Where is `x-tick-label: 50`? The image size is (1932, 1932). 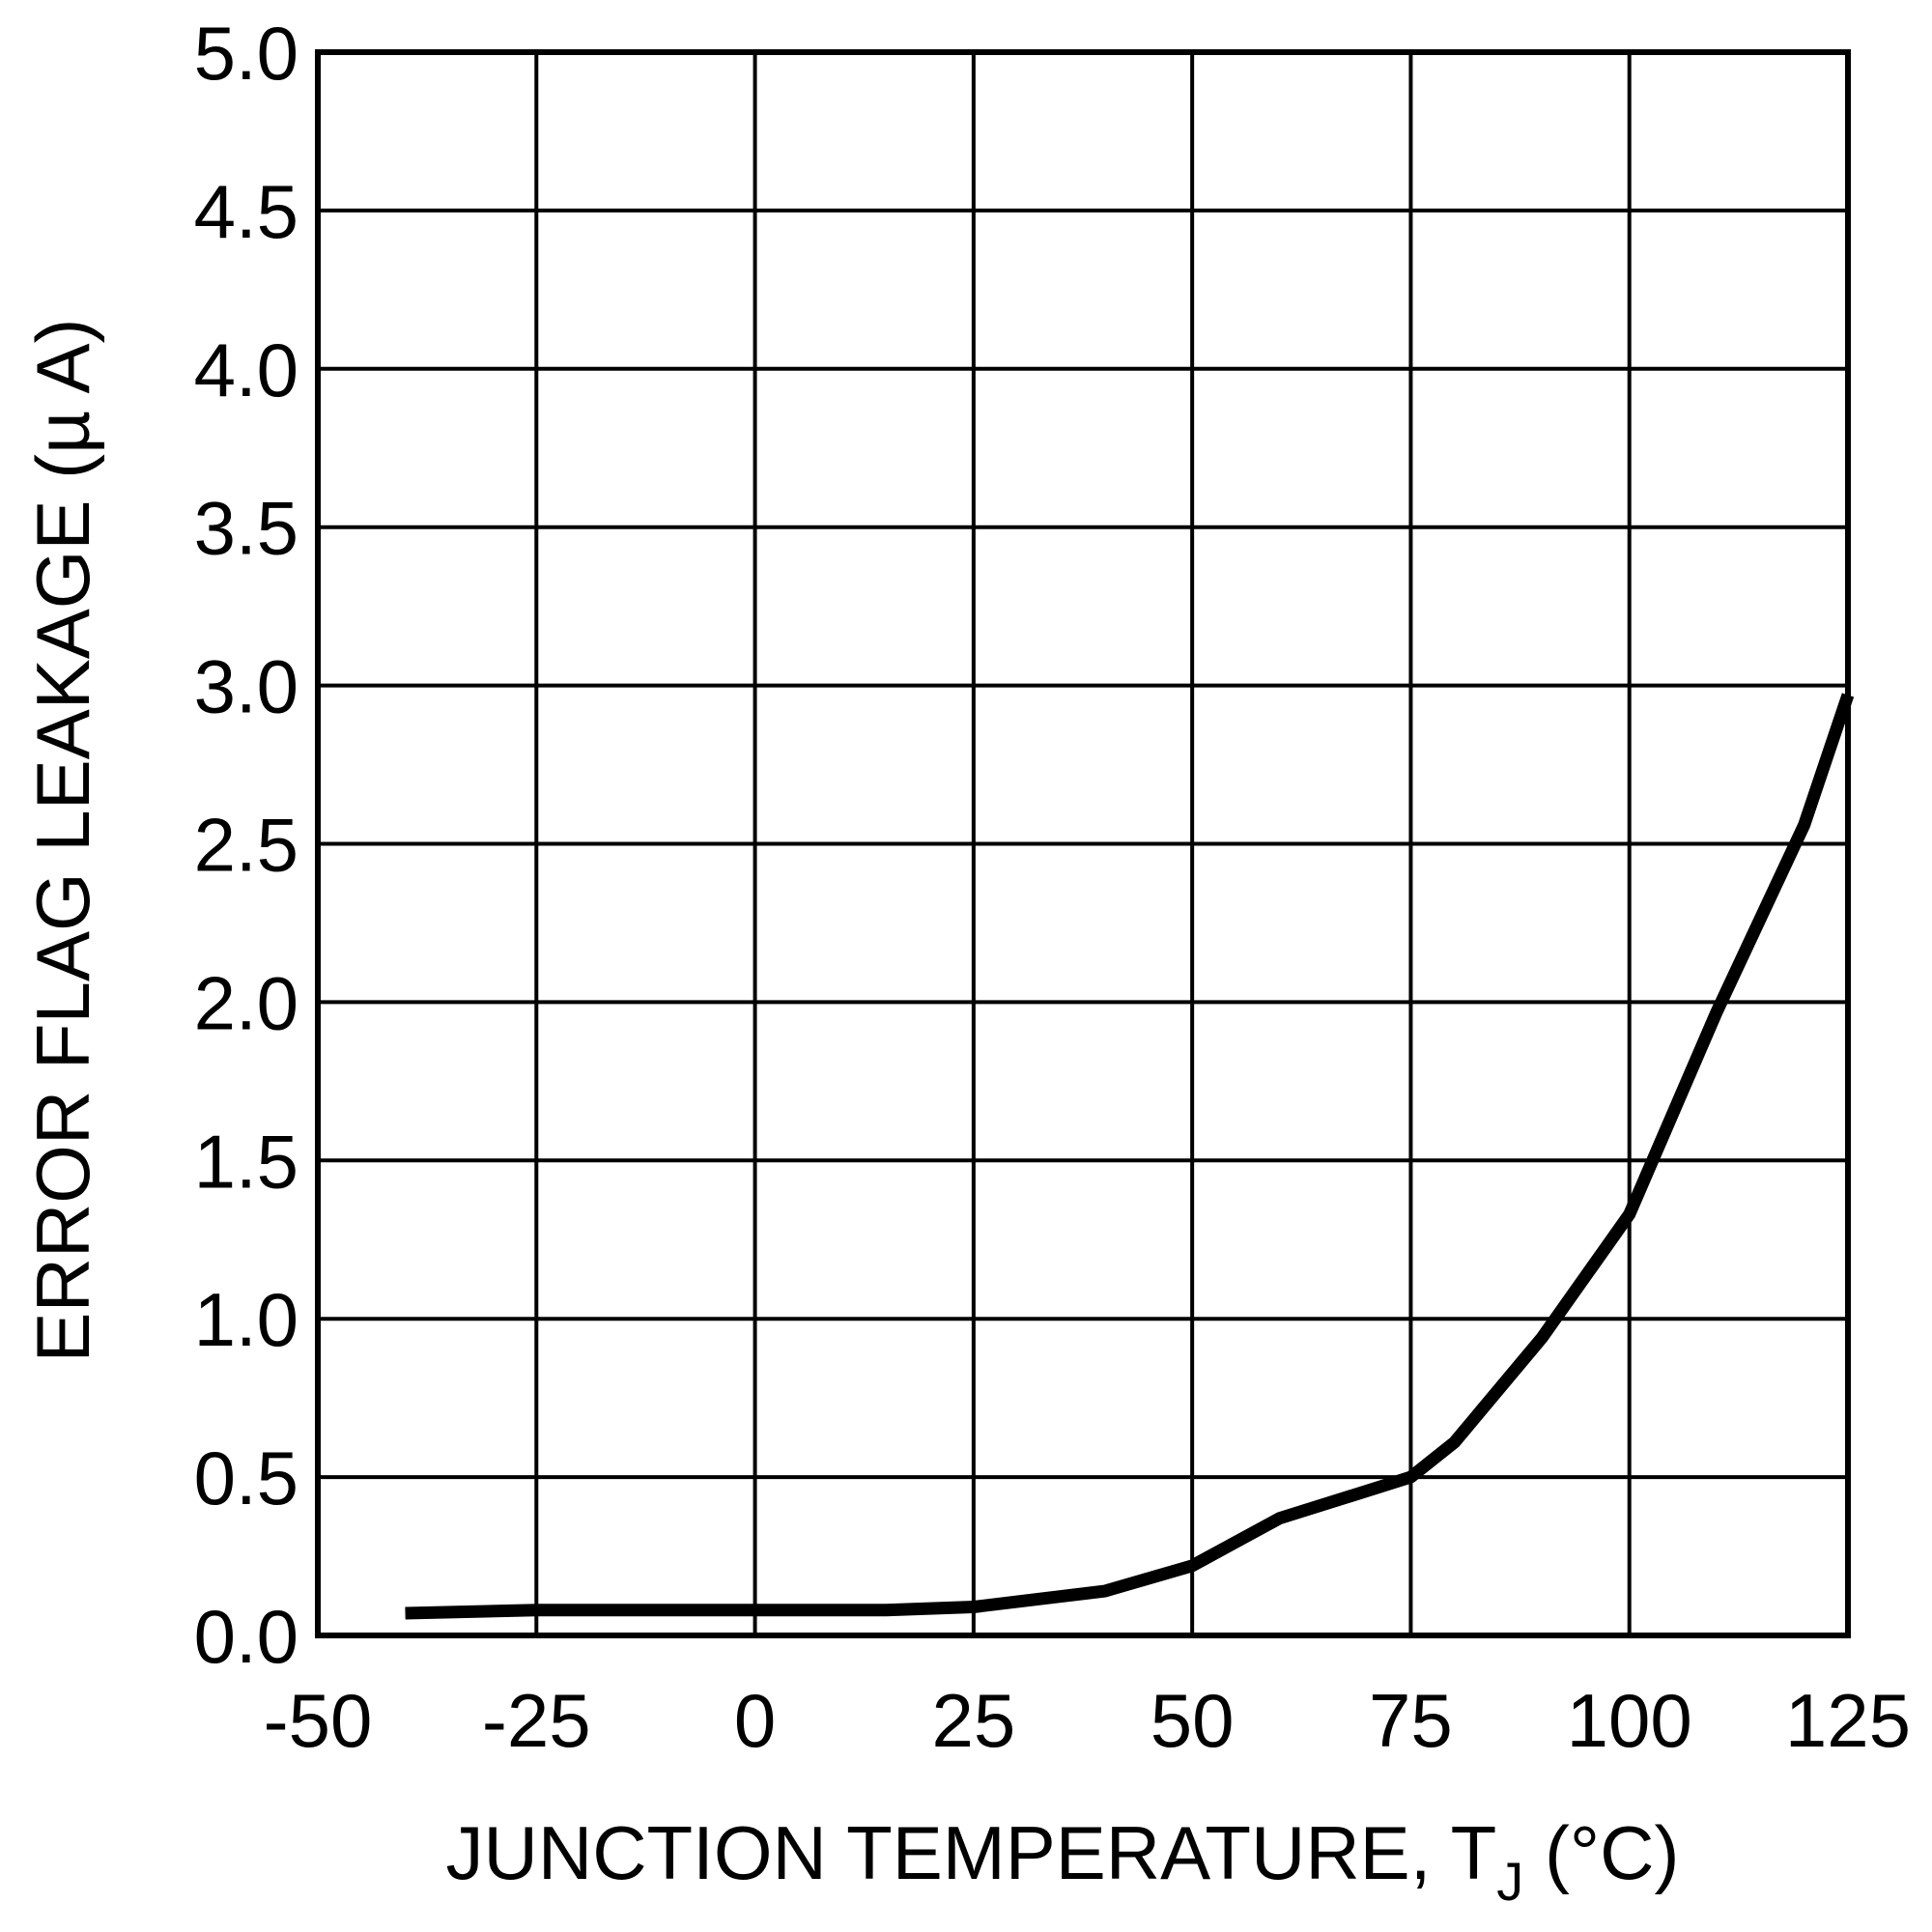 x-tick-label: 50 is located at coordinates (1193, 1720).